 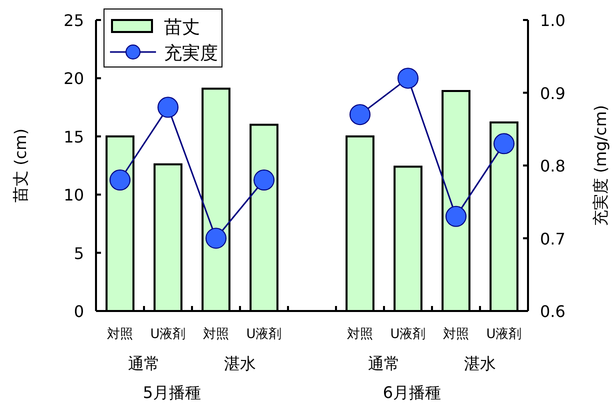 What do you see at coordinates (412, 392) in the screenshot?
I see `text: 6月播種` at bounding box center [412, 392].